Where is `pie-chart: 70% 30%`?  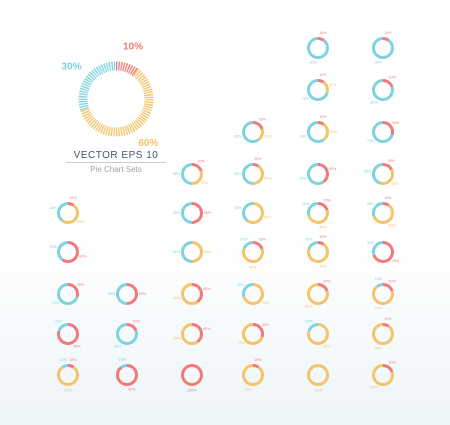 pie-chart: 70% 30% is located at coordinates (253, 294).